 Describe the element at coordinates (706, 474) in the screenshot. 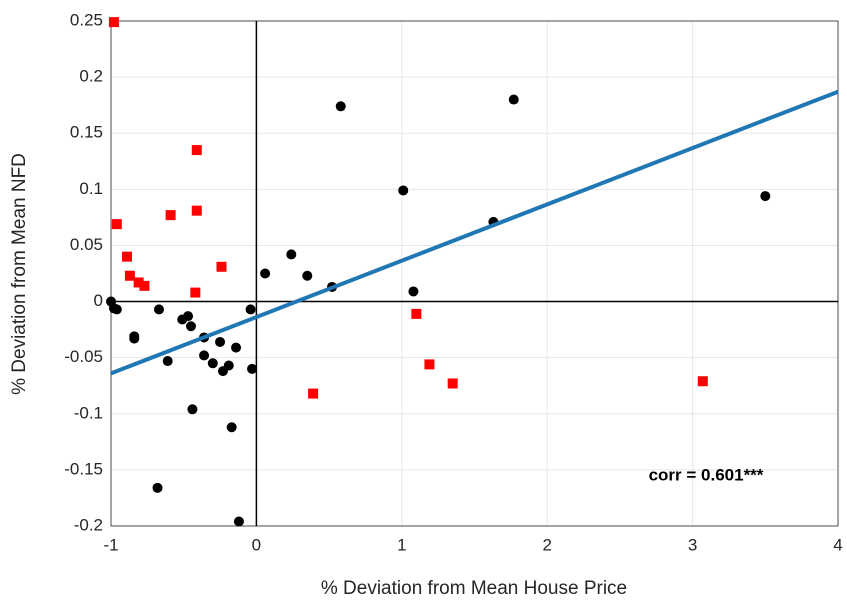

I see `annotation: corr = 0.601***` at that location.